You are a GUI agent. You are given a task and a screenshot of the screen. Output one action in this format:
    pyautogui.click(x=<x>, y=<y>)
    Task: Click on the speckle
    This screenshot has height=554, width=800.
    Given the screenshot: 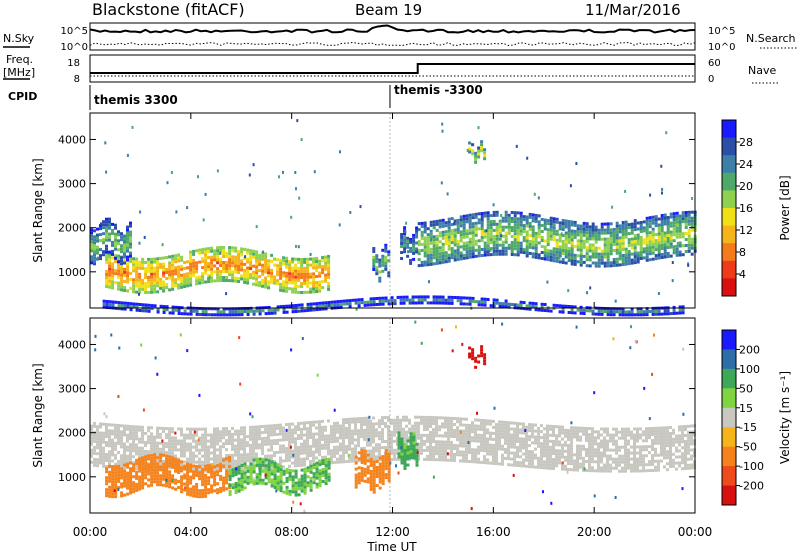 What is the action you would take?
    pyautogui.click(x=661, y=166)
    